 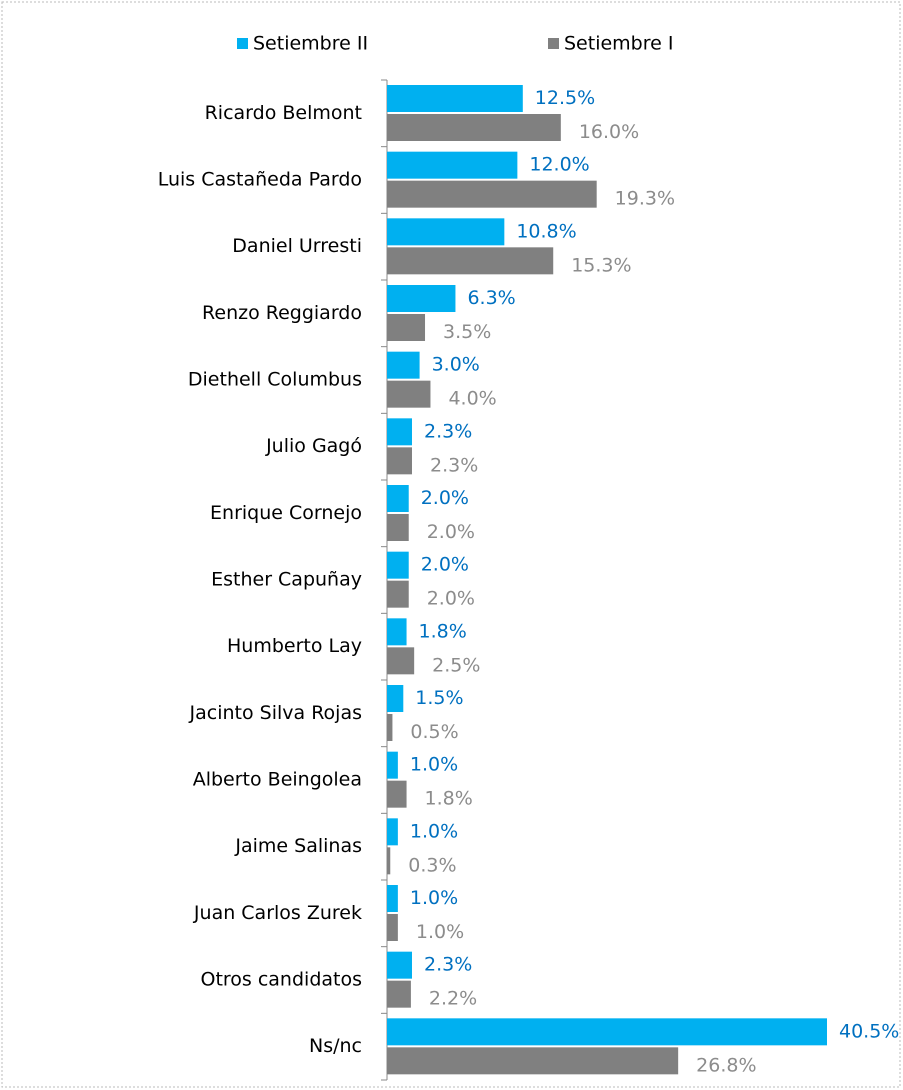 I want to click on category-label: Enrique Cornejo, so click(x=286, y=513).